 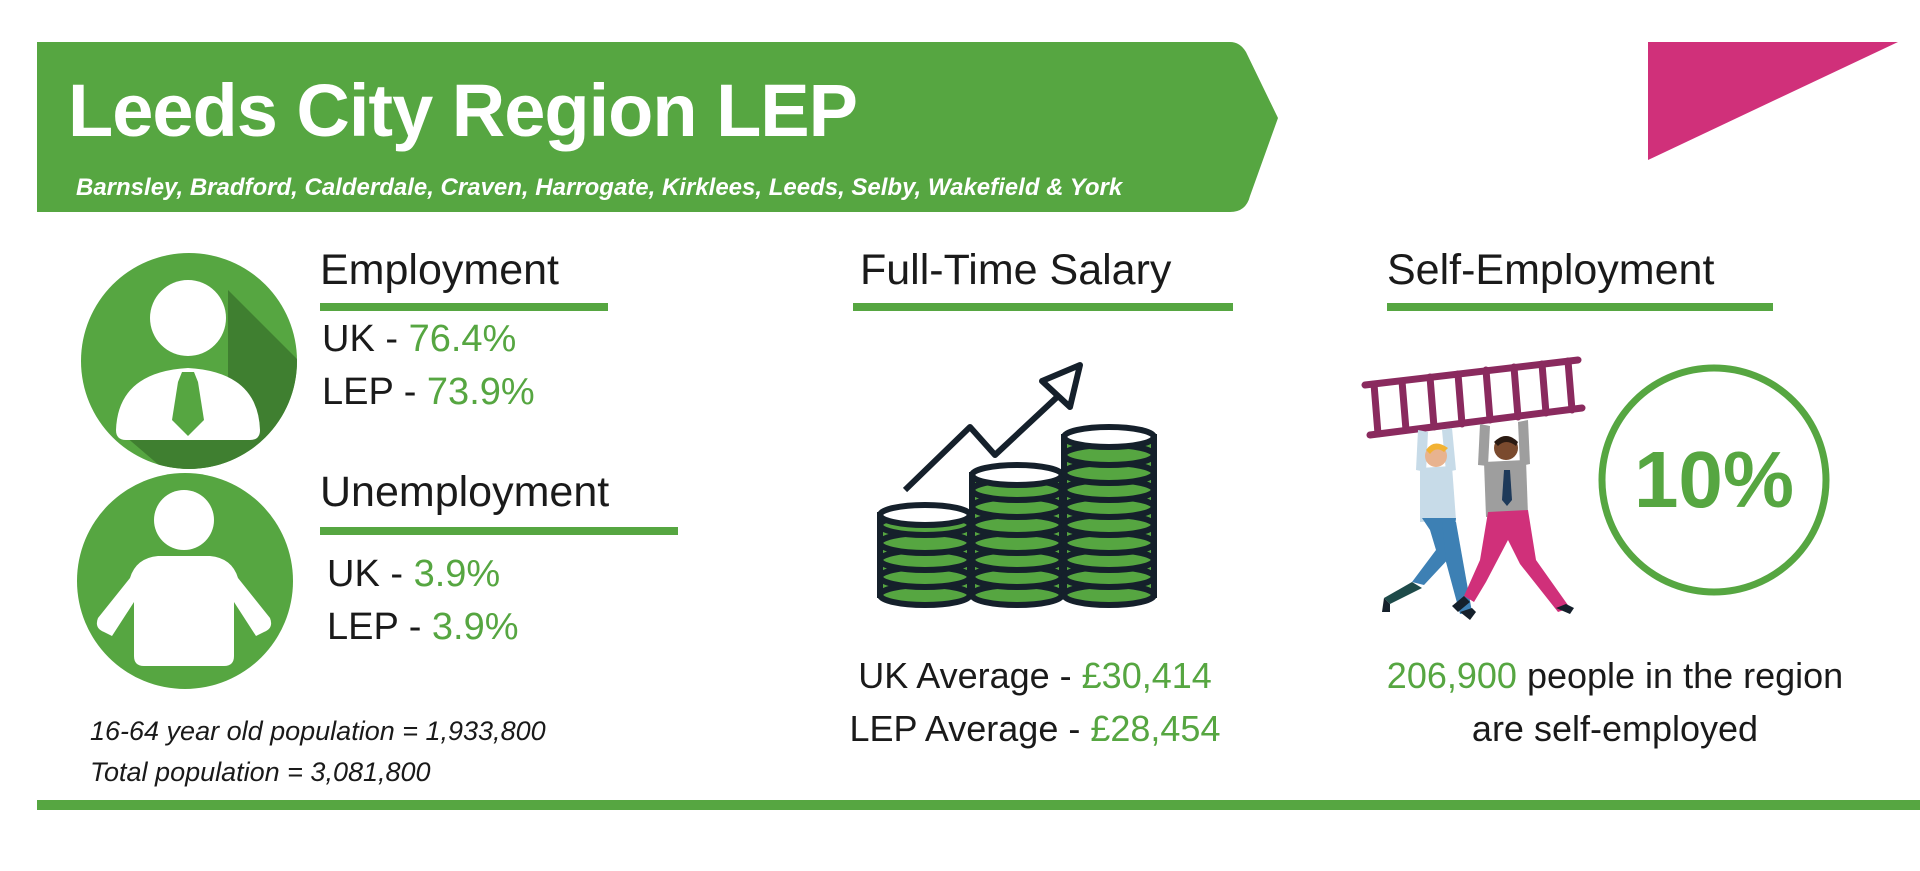 I want to click on employment-uk-value: 76.4%, so click(x=462, y=339).